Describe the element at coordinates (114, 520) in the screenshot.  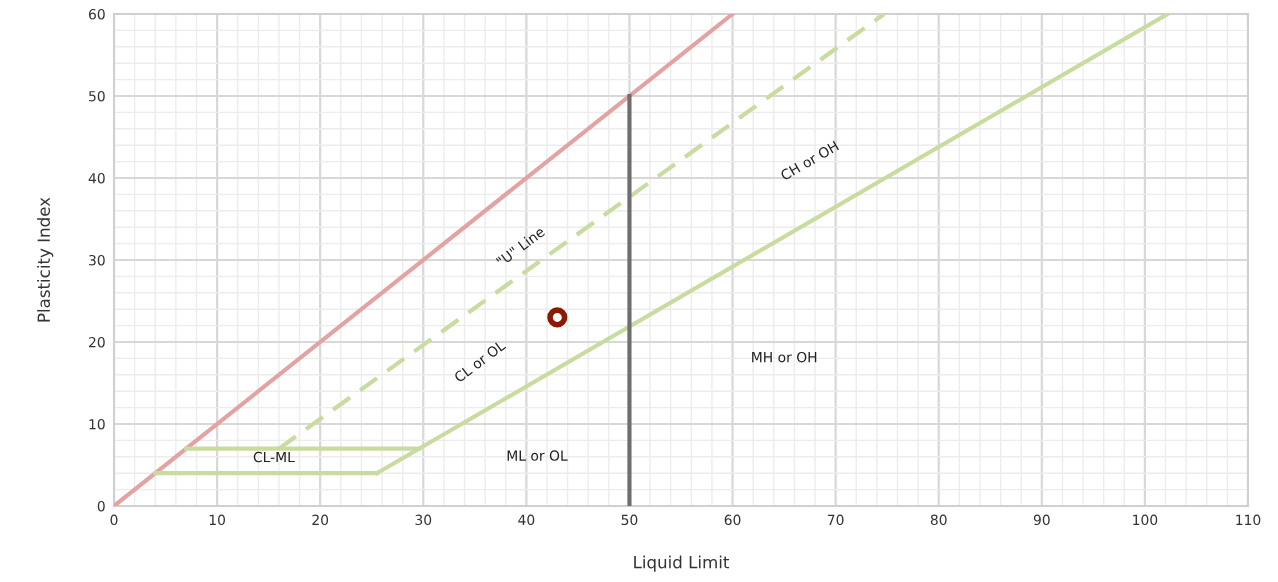
I see `x-tick-label: 0` at that location.